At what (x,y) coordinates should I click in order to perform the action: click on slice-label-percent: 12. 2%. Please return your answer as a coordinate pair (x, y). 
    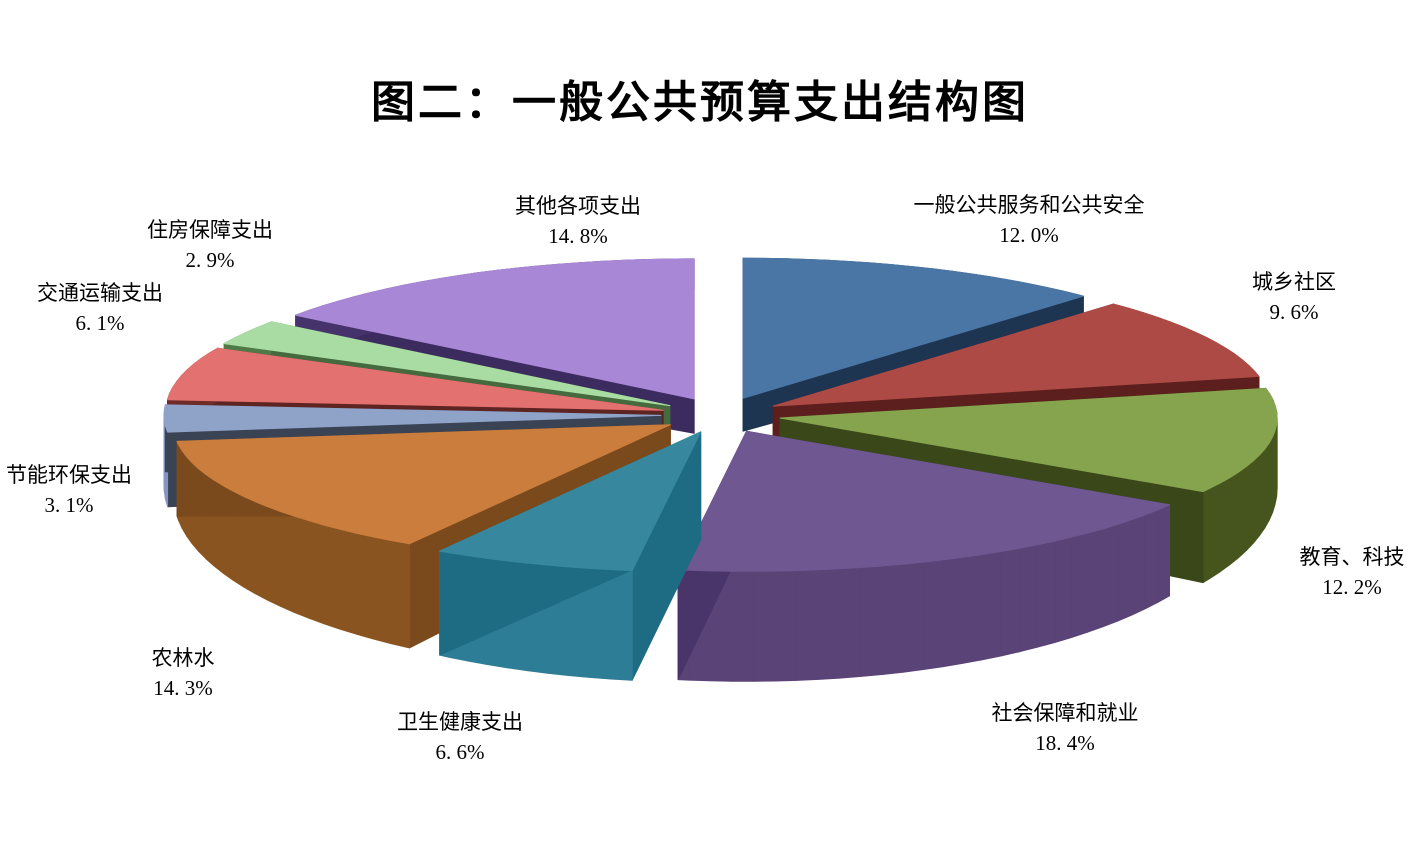
    Looking at the image, I should click on (1352, 587).